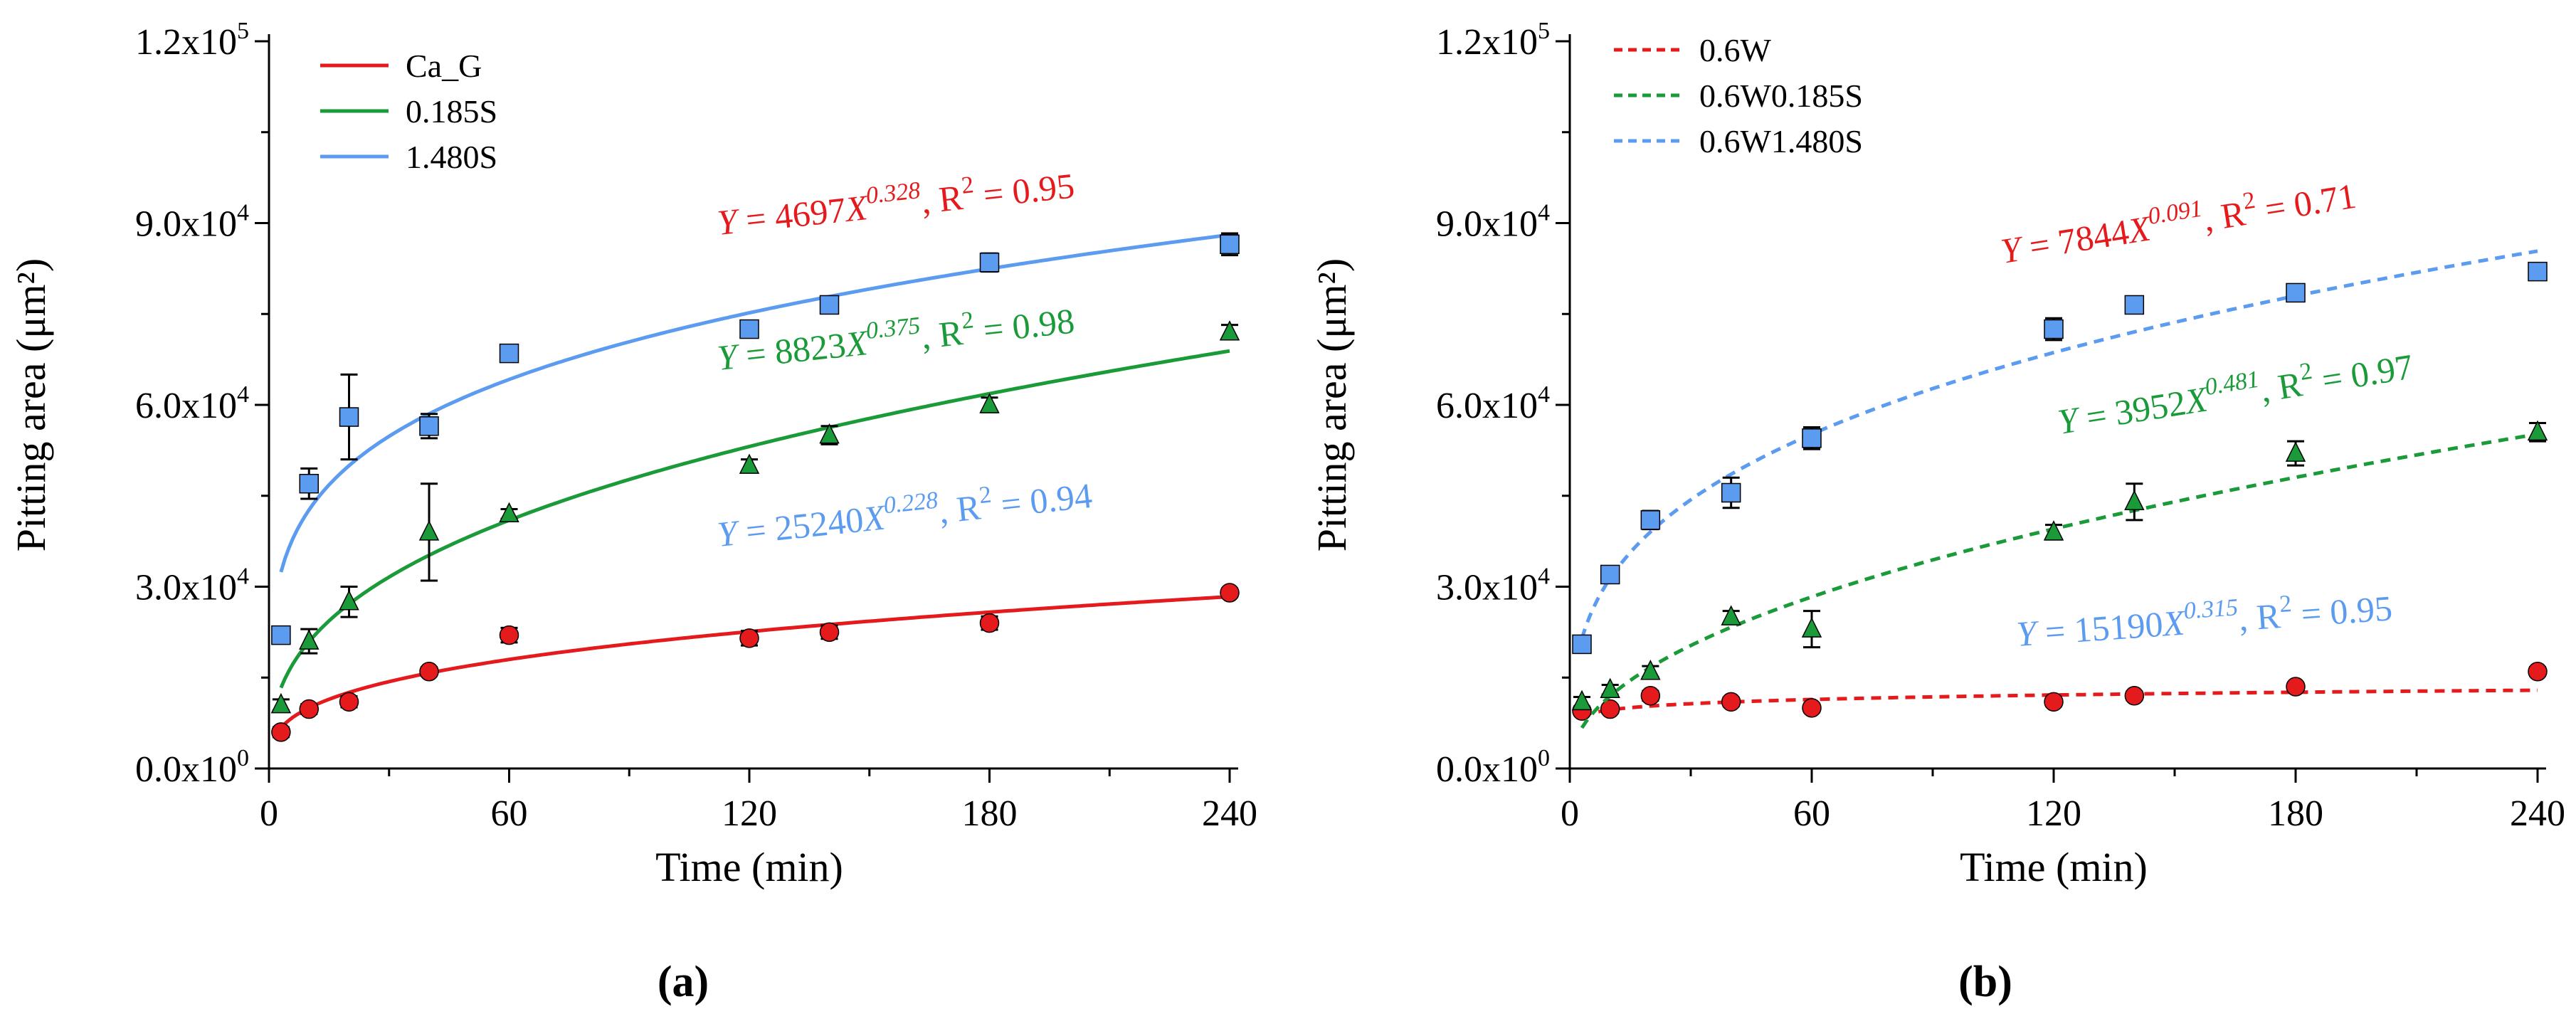  What do you see at coordinates (444, 66) in the screenshot?
I see `legend-label: Ca_G` at bounding box center [444, 66].